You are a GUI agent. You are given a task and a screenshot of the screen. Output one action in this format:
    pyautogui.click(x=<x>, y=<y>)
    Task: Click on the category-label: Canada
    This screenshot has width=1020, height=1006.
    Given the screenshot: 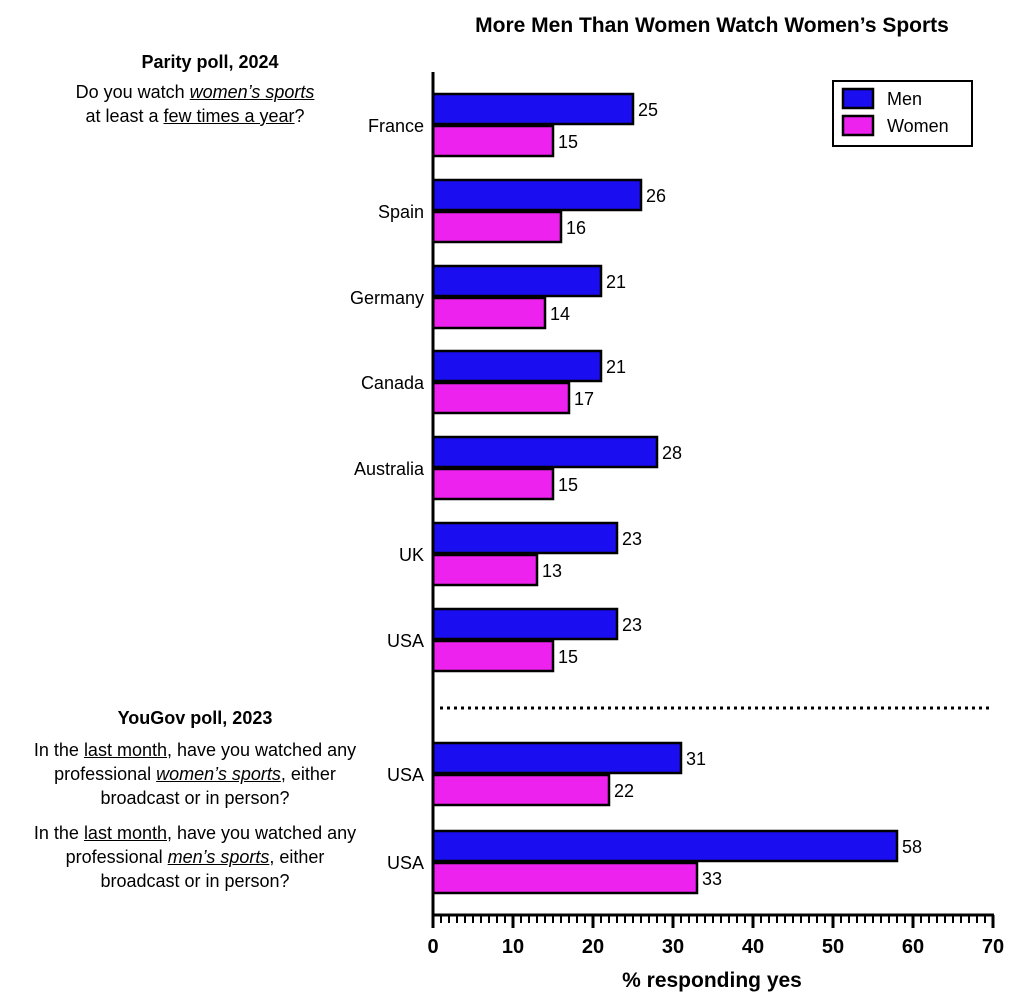 What is the action you would take?
    pyautogui.click(x=393, y=383)
    